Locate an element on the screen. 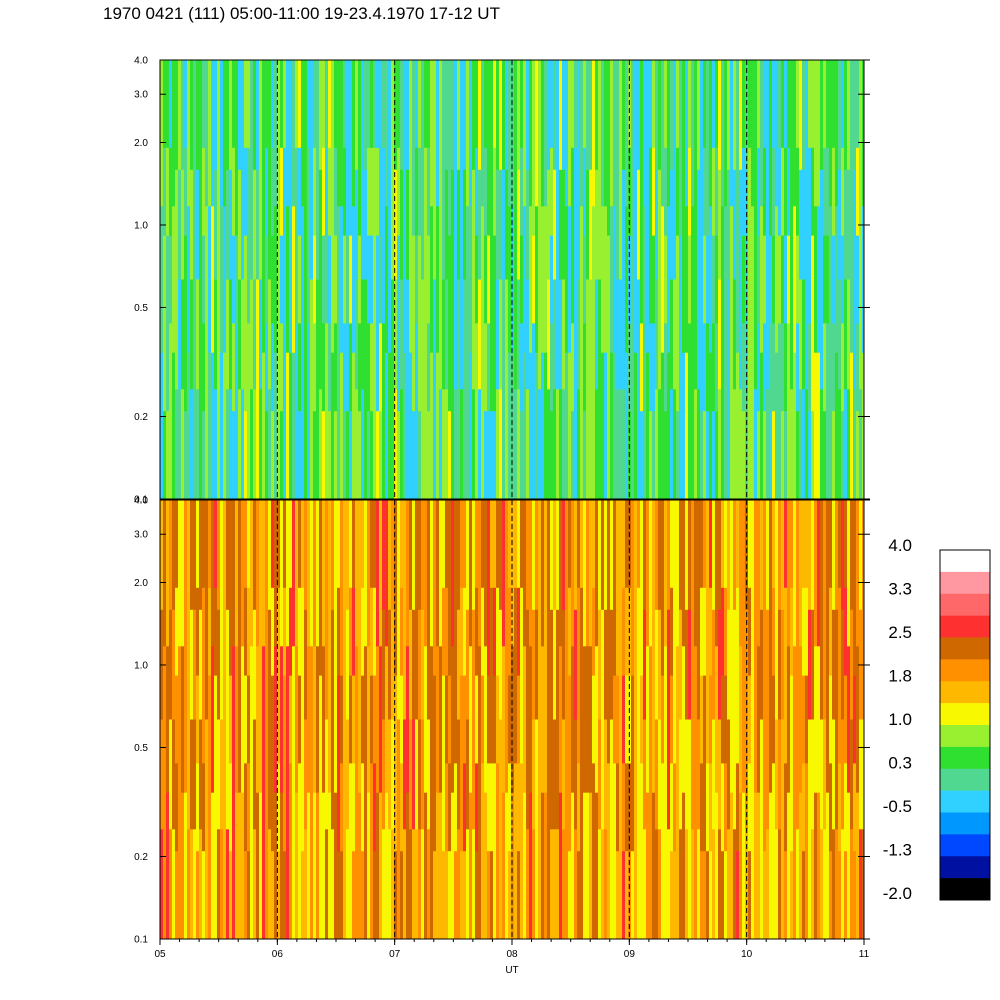 This screenshot has height=1000, width=1000. y-tick-label: 2.0 is located at coordinates (141, 583).